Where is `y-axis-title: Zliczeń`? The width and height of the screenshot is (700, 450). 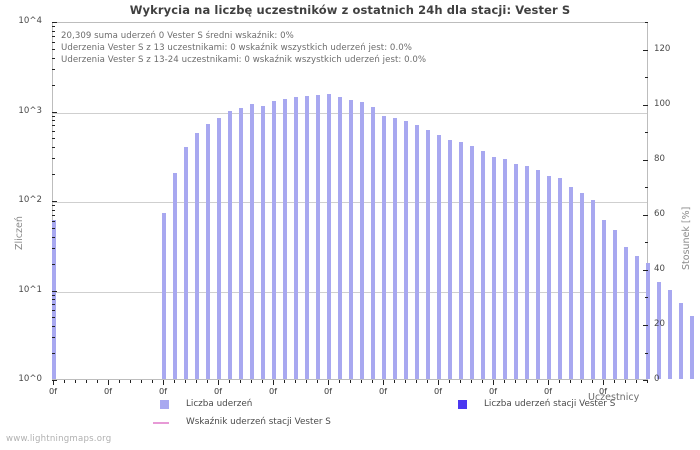 y-axis-title: Zliczeń is located at coordinates (19, 233).